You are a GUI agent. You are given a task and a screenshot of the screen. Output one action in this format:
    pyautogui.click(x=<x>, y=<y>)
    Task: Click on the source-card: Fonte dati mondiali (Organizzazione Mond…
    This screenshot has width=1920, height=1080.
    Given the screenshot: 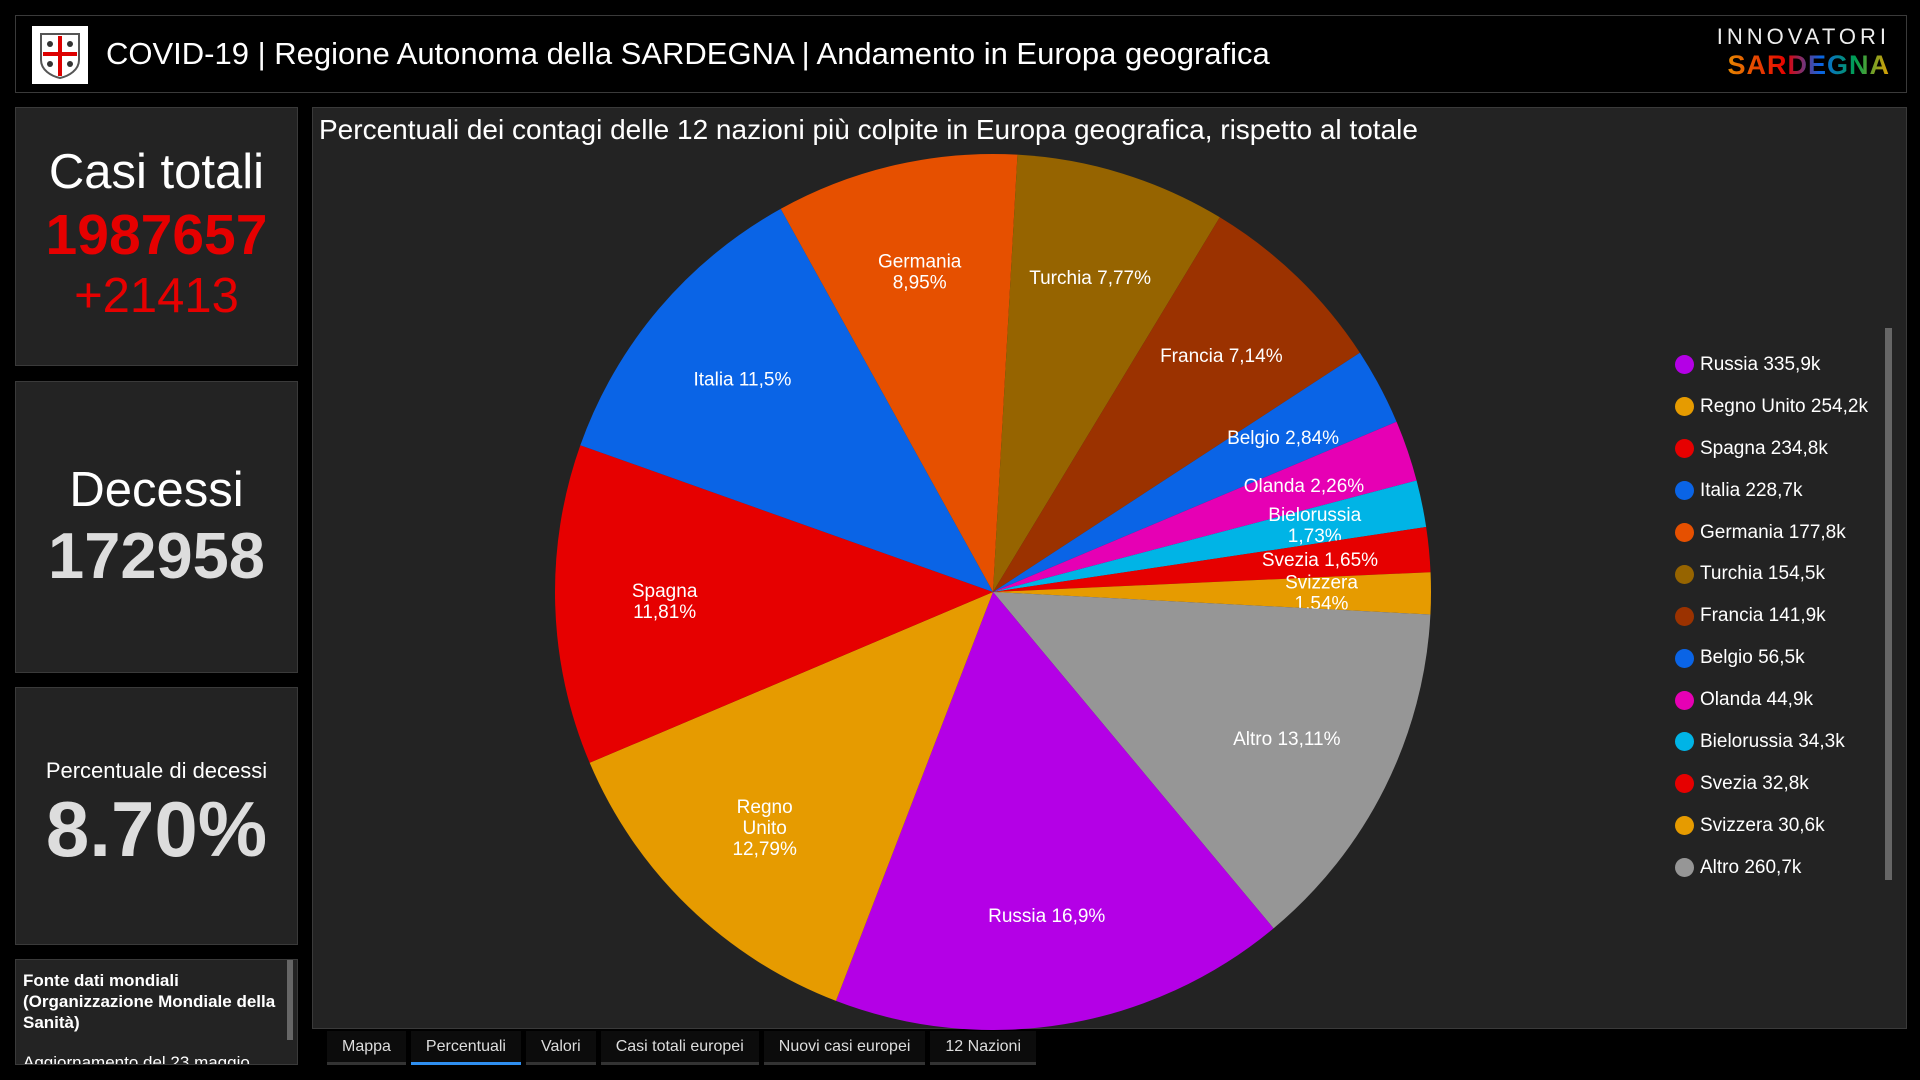 What is the action you would take?
    pyautogui.click(x=156, y=1012)
    